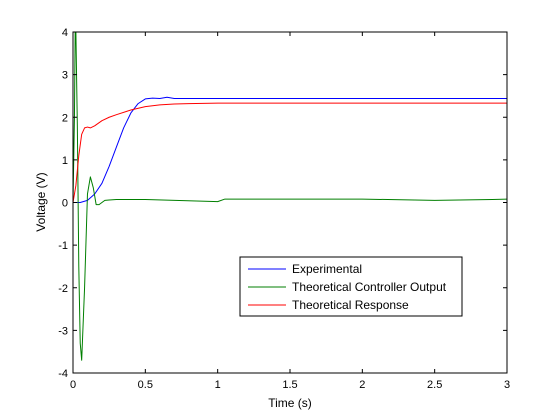 This screenshot has height=420, width=560. What do you see at coordinates (434, 385) in the screenshot?
I see `x-tick-label: 2.5` at bounding box center [434, 385].